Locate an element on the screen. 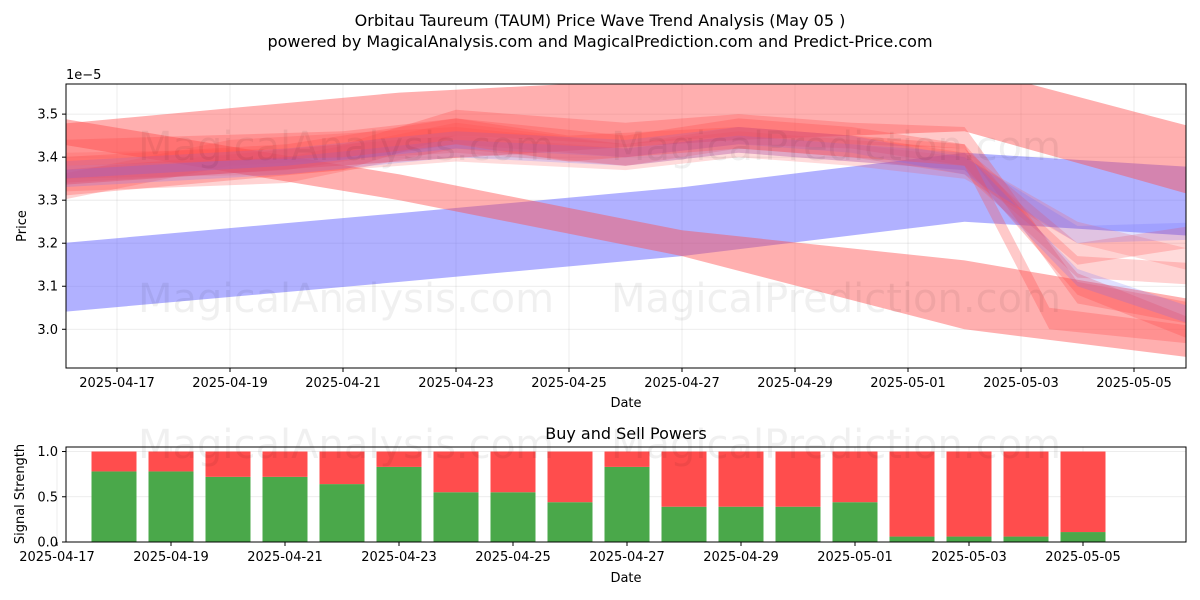  price-x-tick-label: 2025-04-21 is located at coordinates (343, 383).